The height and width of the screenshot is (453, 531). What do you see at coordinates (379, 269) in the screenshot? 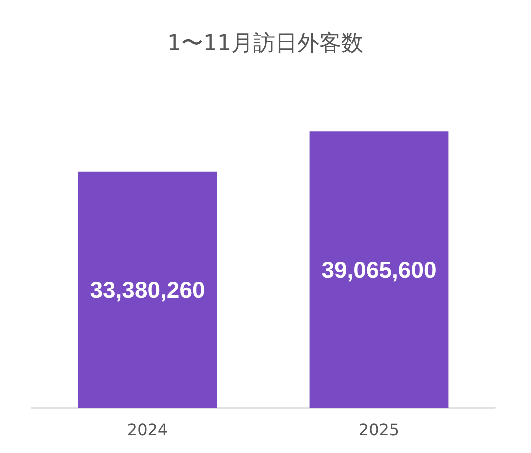
I see `data-label: 39,065,600` at bounding box center [379, 269].